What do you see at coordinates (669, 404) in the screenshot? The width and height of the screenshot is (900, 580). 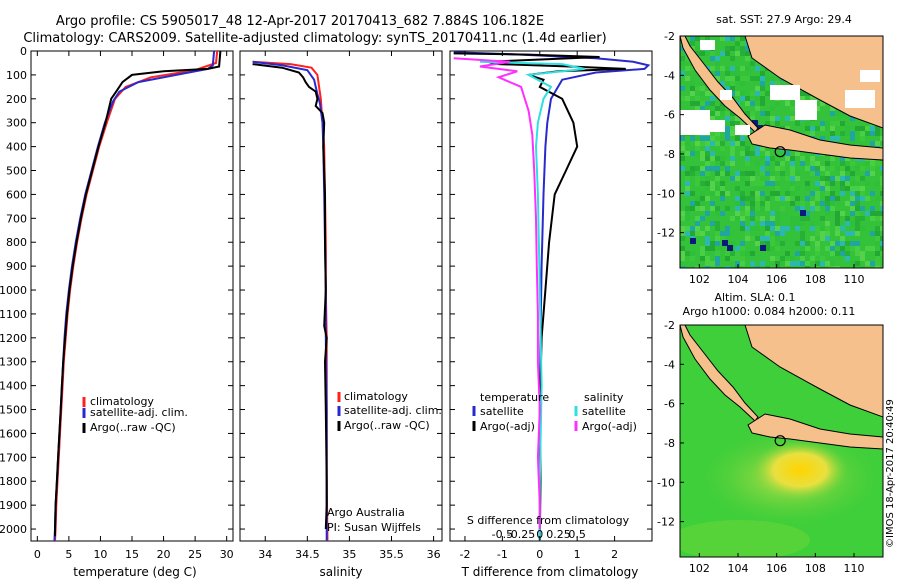 I see `map-y-tick-label: -6` at bounding box center [669, 404].